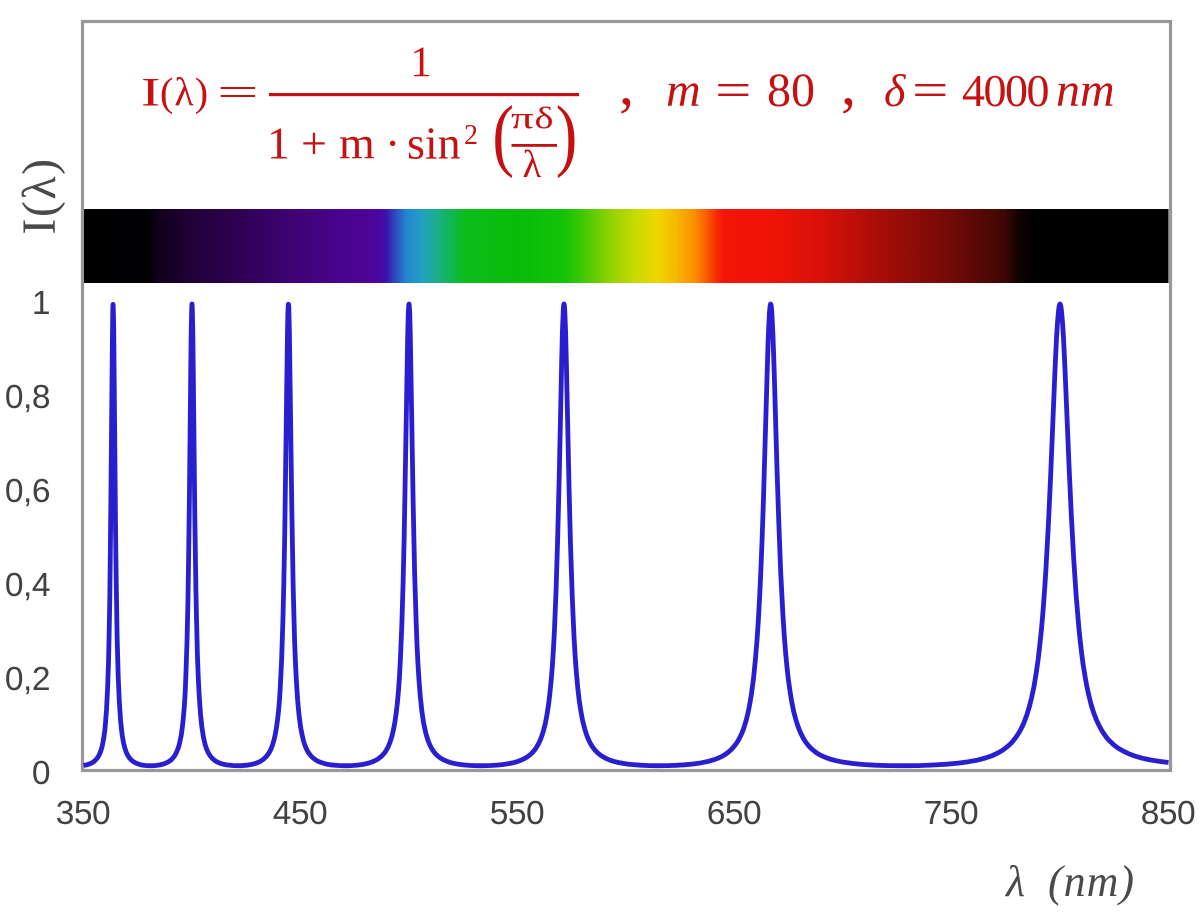  Describe the element at coordinates (1091, 881) in the screenshot. I see `svg-text: (nm)` at that location.